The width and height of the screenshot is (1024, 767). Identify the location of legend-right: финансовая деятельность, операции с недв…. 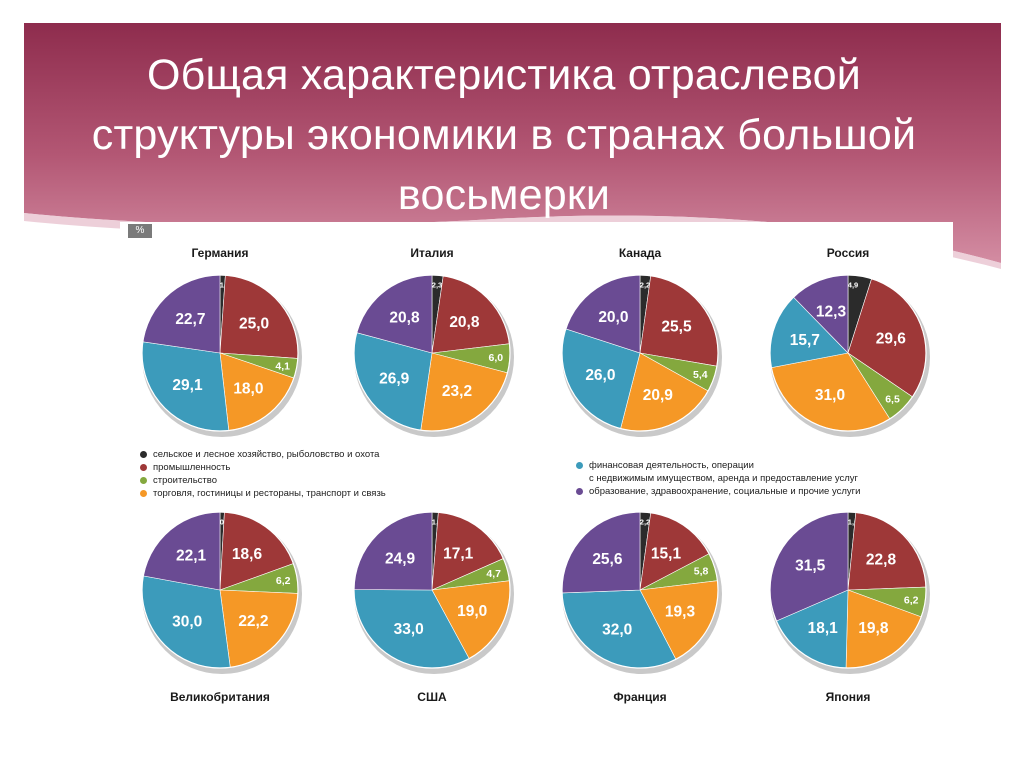
(766, 478).